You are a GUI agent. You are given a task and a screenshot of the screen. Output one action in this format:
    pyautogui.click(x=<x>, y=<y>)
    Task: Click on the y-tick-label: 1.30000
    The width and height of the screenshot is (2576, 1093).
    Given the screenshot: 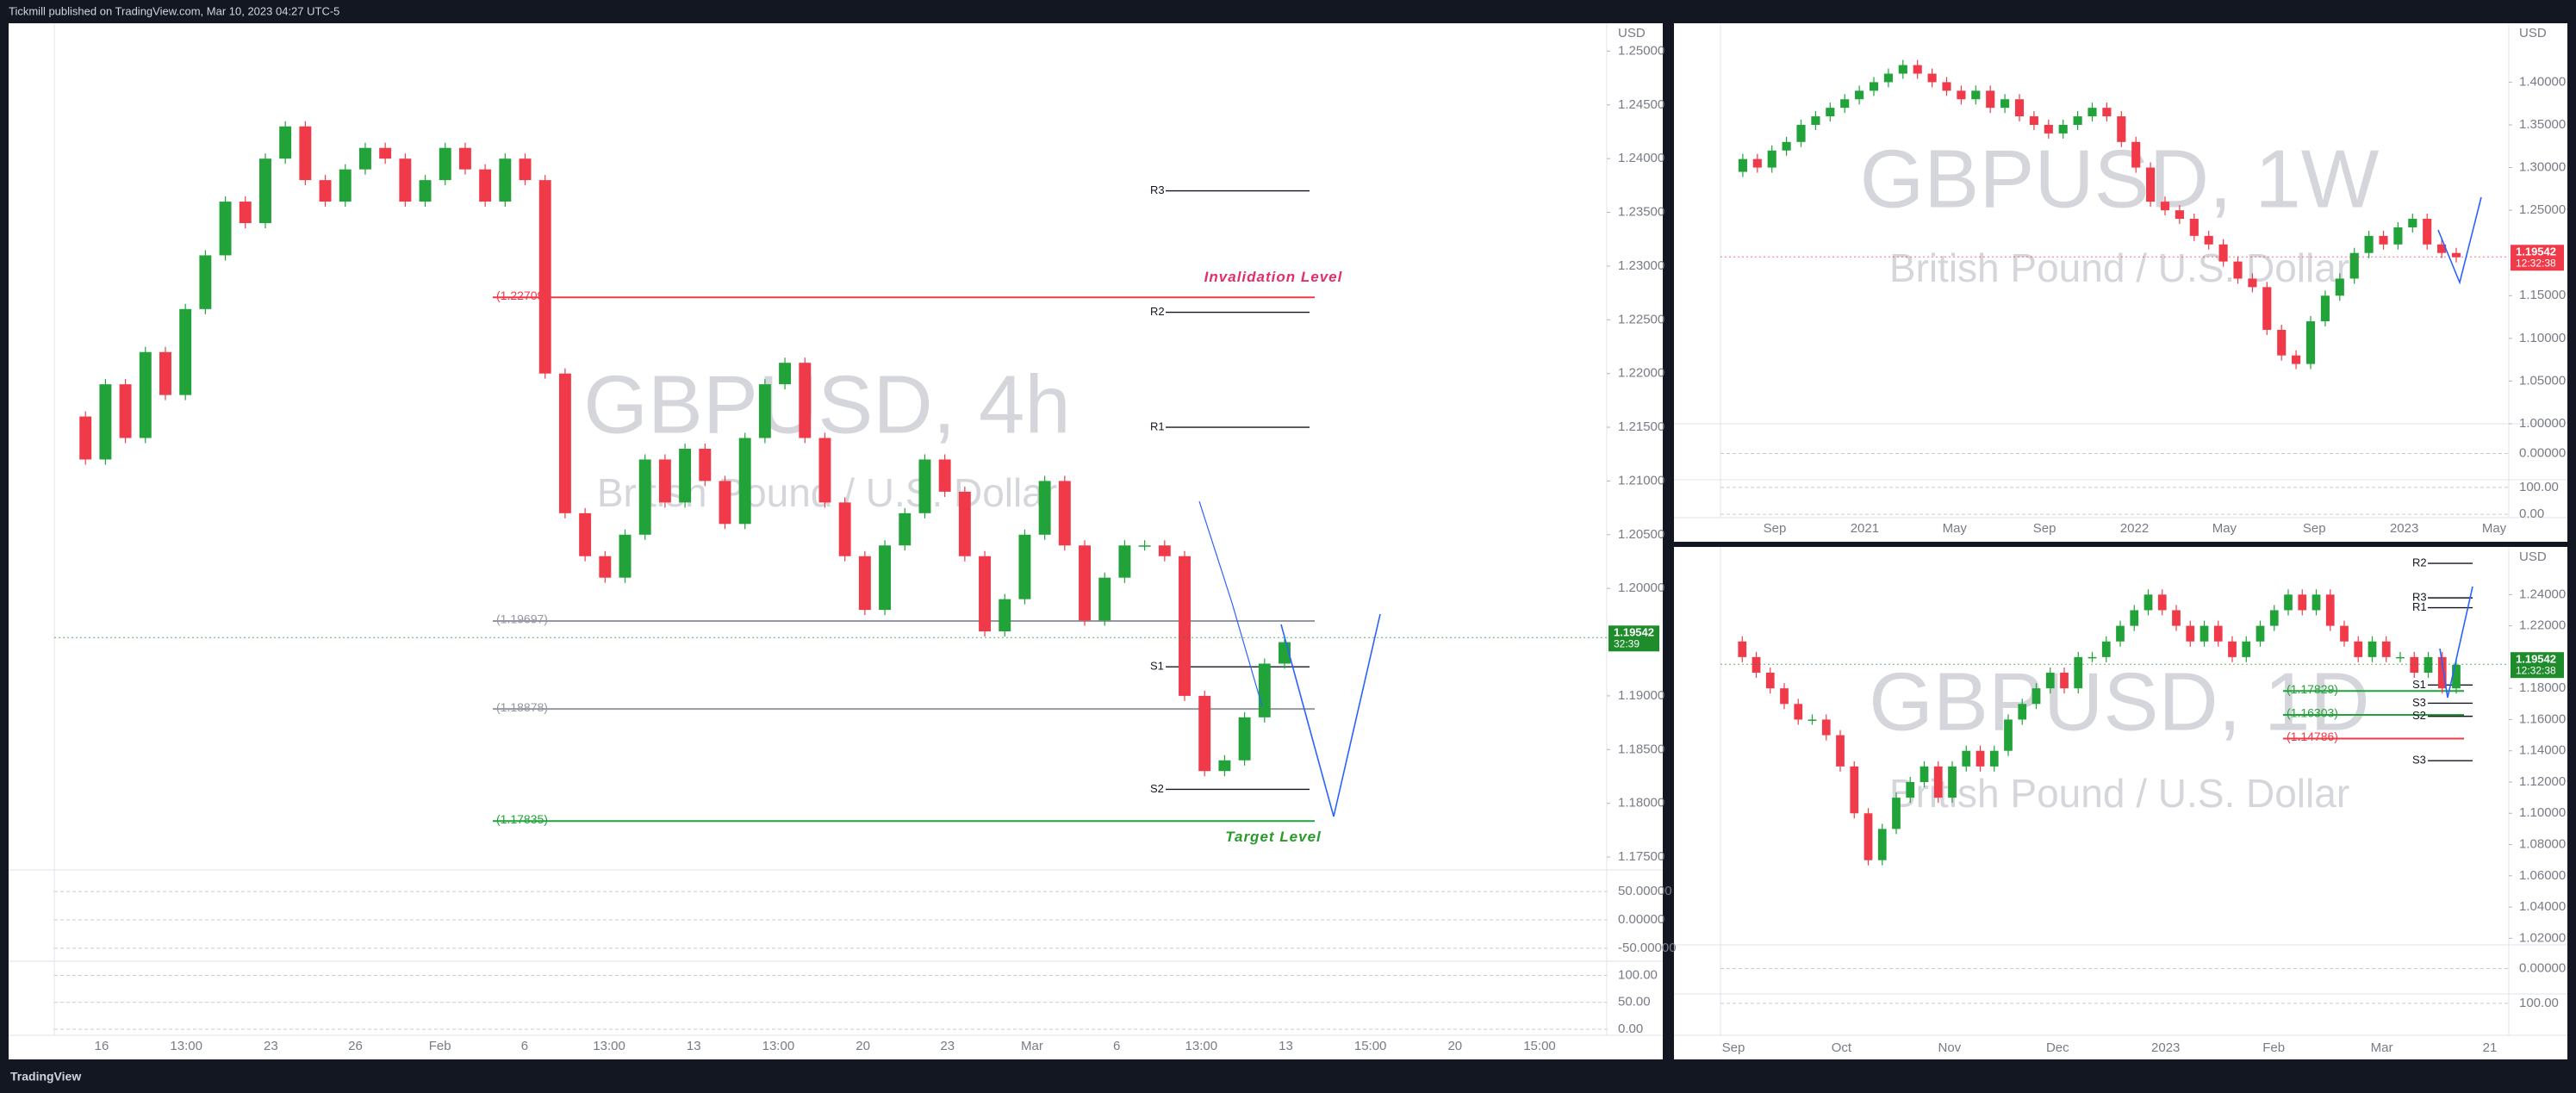 What is the action you would take?
    pyautogui.click(x=2543, y=167)
    